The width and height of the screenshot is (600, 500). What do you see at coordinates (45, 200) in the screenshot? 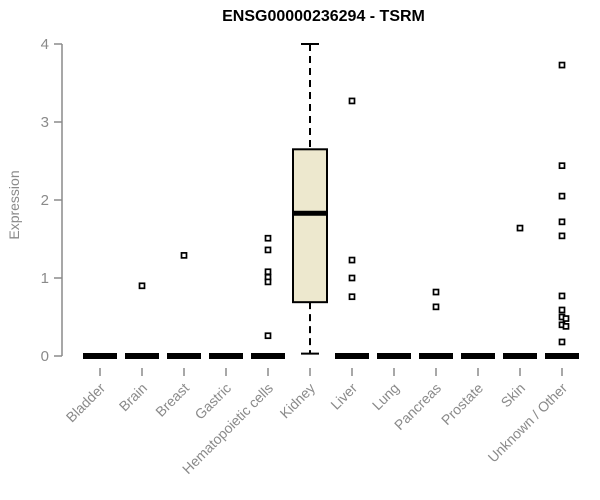
I see `y-tick-label: 2` at bounding box center [45, 200].